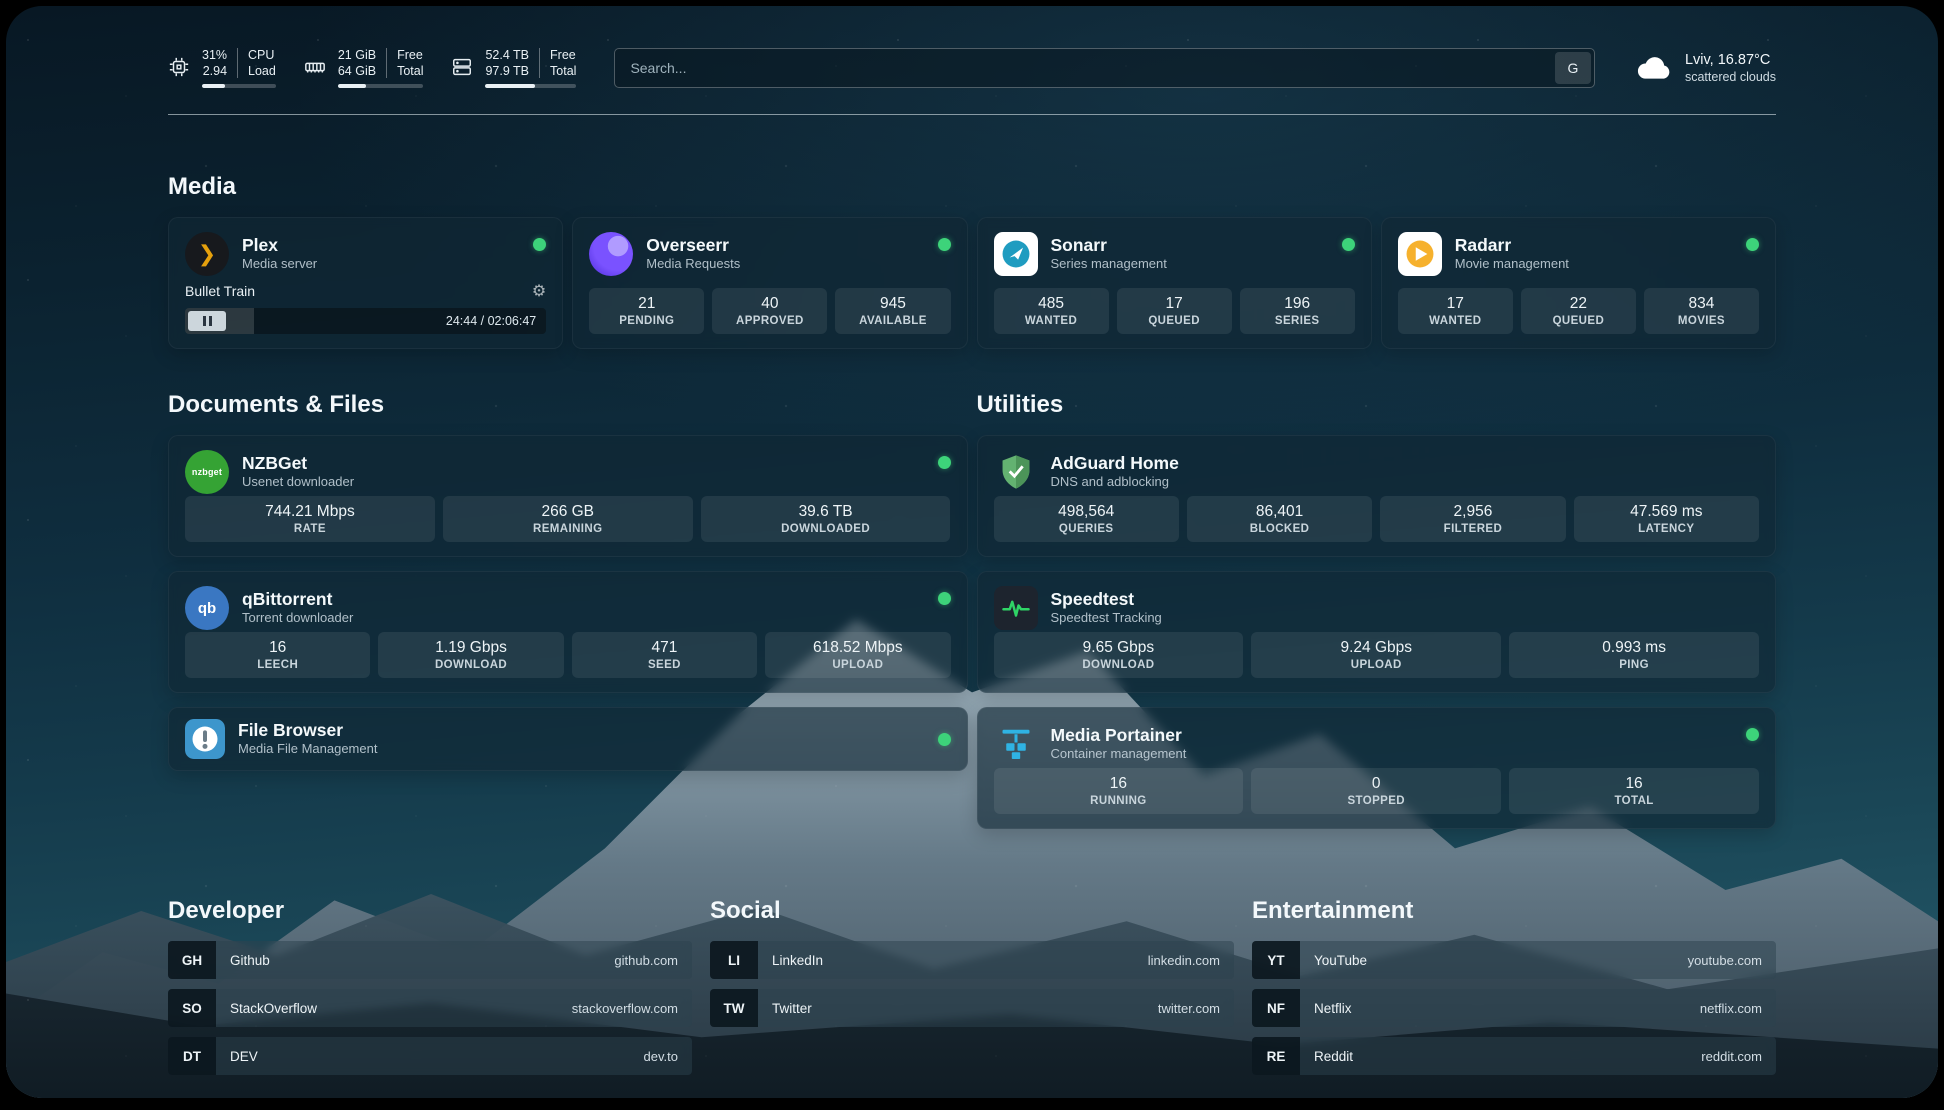  I want to click on stat-value: 2,956, so click(1473, 511).